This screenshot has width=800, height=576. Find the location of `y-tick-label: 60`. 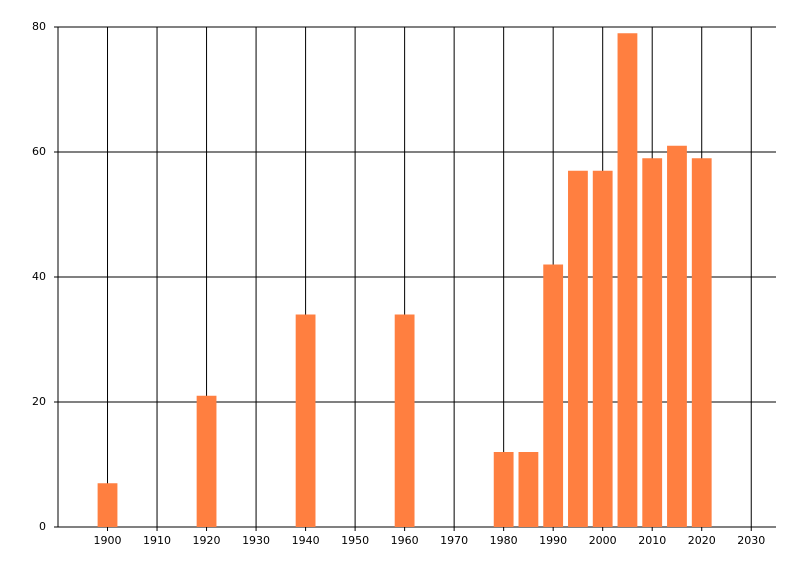

y-tick-label: 60 is located at coordinates (39, 151).